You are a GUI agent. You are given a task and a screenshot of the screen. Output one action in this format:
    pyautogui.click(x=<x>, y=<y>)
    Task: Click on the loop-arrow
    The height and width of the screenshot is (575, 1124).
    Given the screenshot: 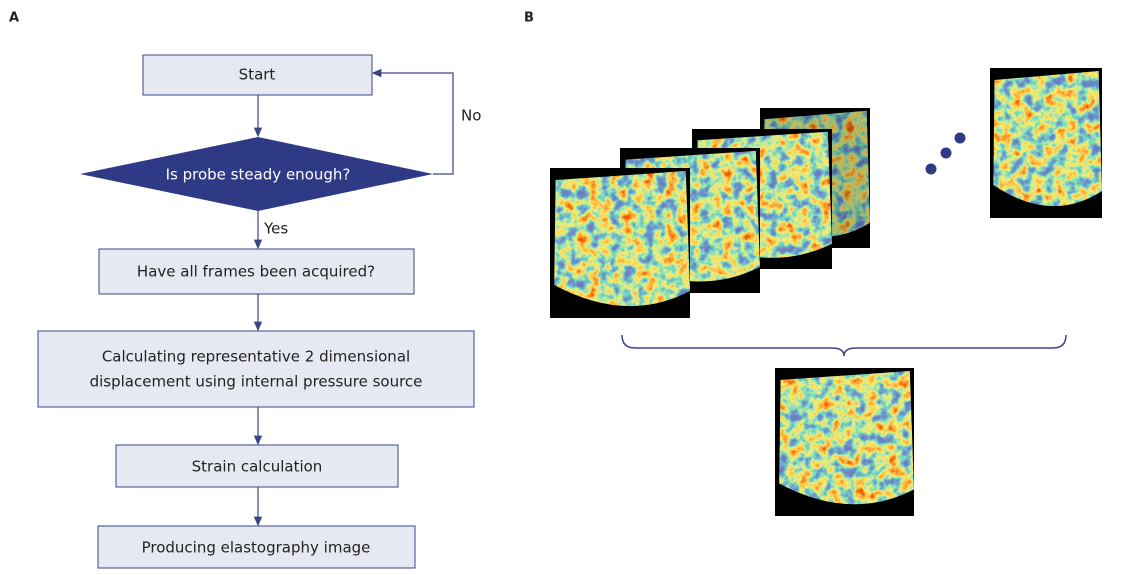 What is the action you would take?
    pyautogui.click(x=412, y=121)
    